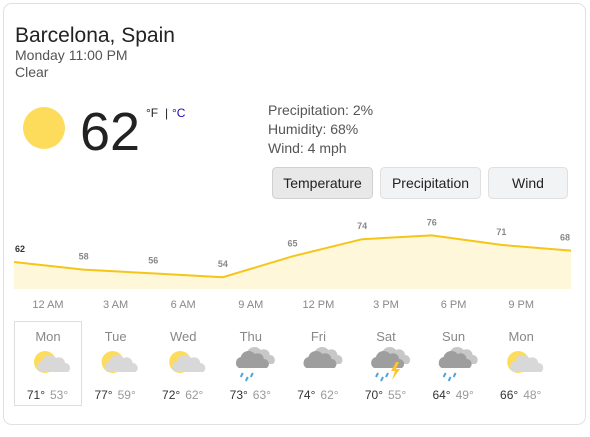  What do you see at coordinates (223, 264) in the screenshot?
I see `temp-label: 54` at bounding box center [223, 264].